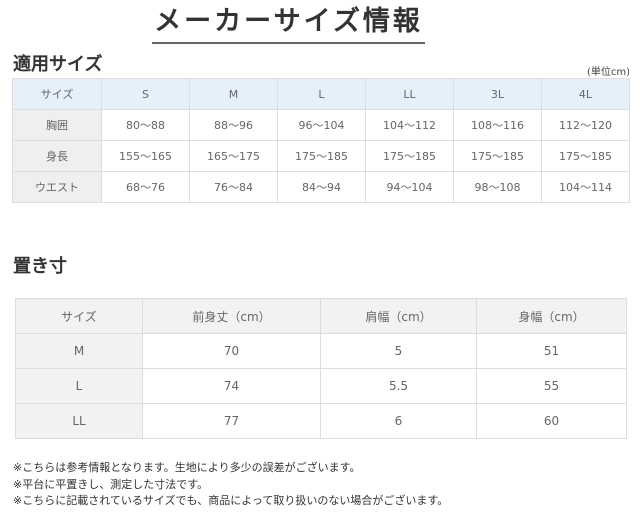 Image resolution: width=640 pixels, height=524 pixels. Describe the element at coordinates (497, 187) in the screenshot. I see `table-cell: 98〜108` at that location.